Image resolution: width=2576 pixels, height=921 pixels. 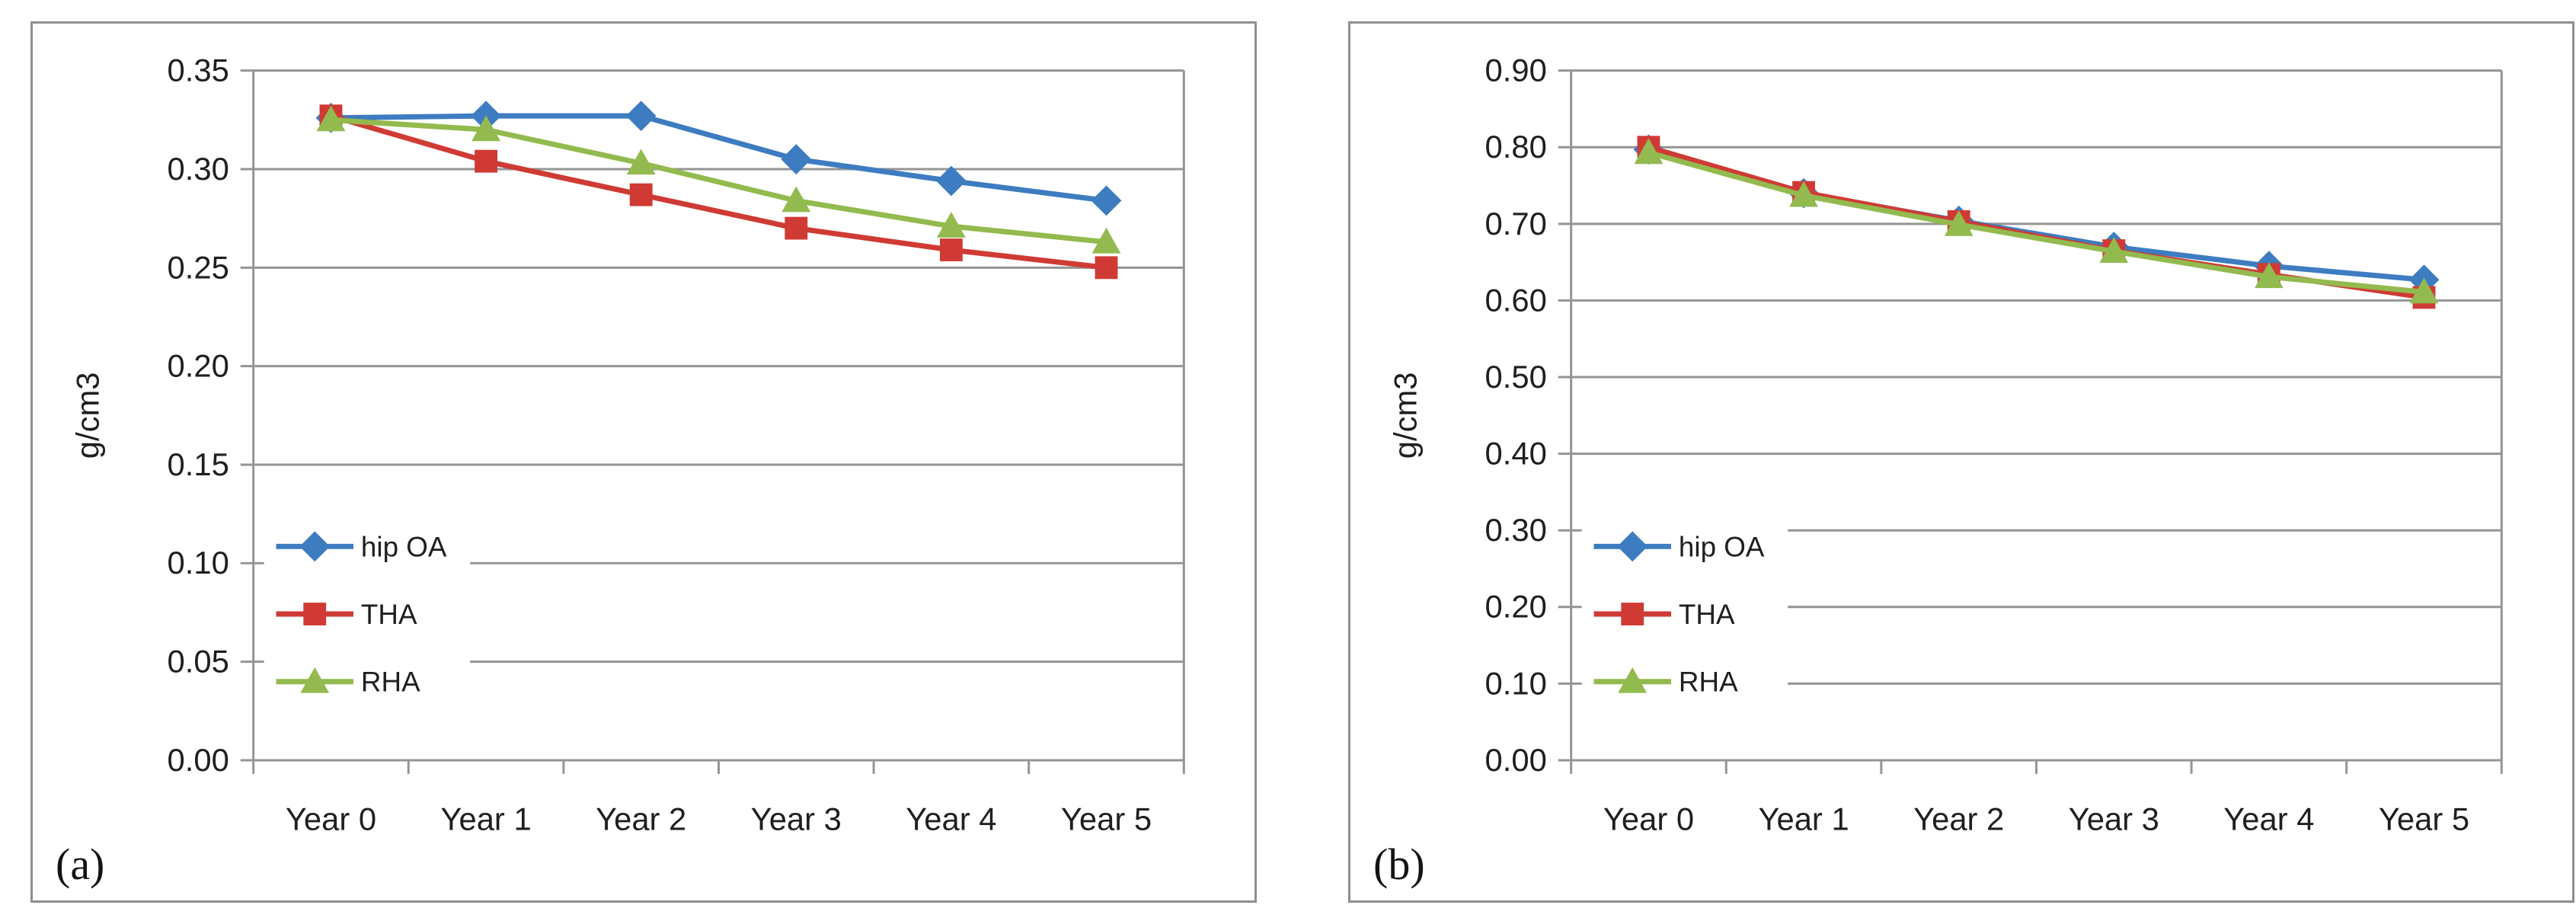 What do you see at coordinates (81, 864) in the screenshot?
I see `panel-label-a: (a)` at bounding box center [81, 864].